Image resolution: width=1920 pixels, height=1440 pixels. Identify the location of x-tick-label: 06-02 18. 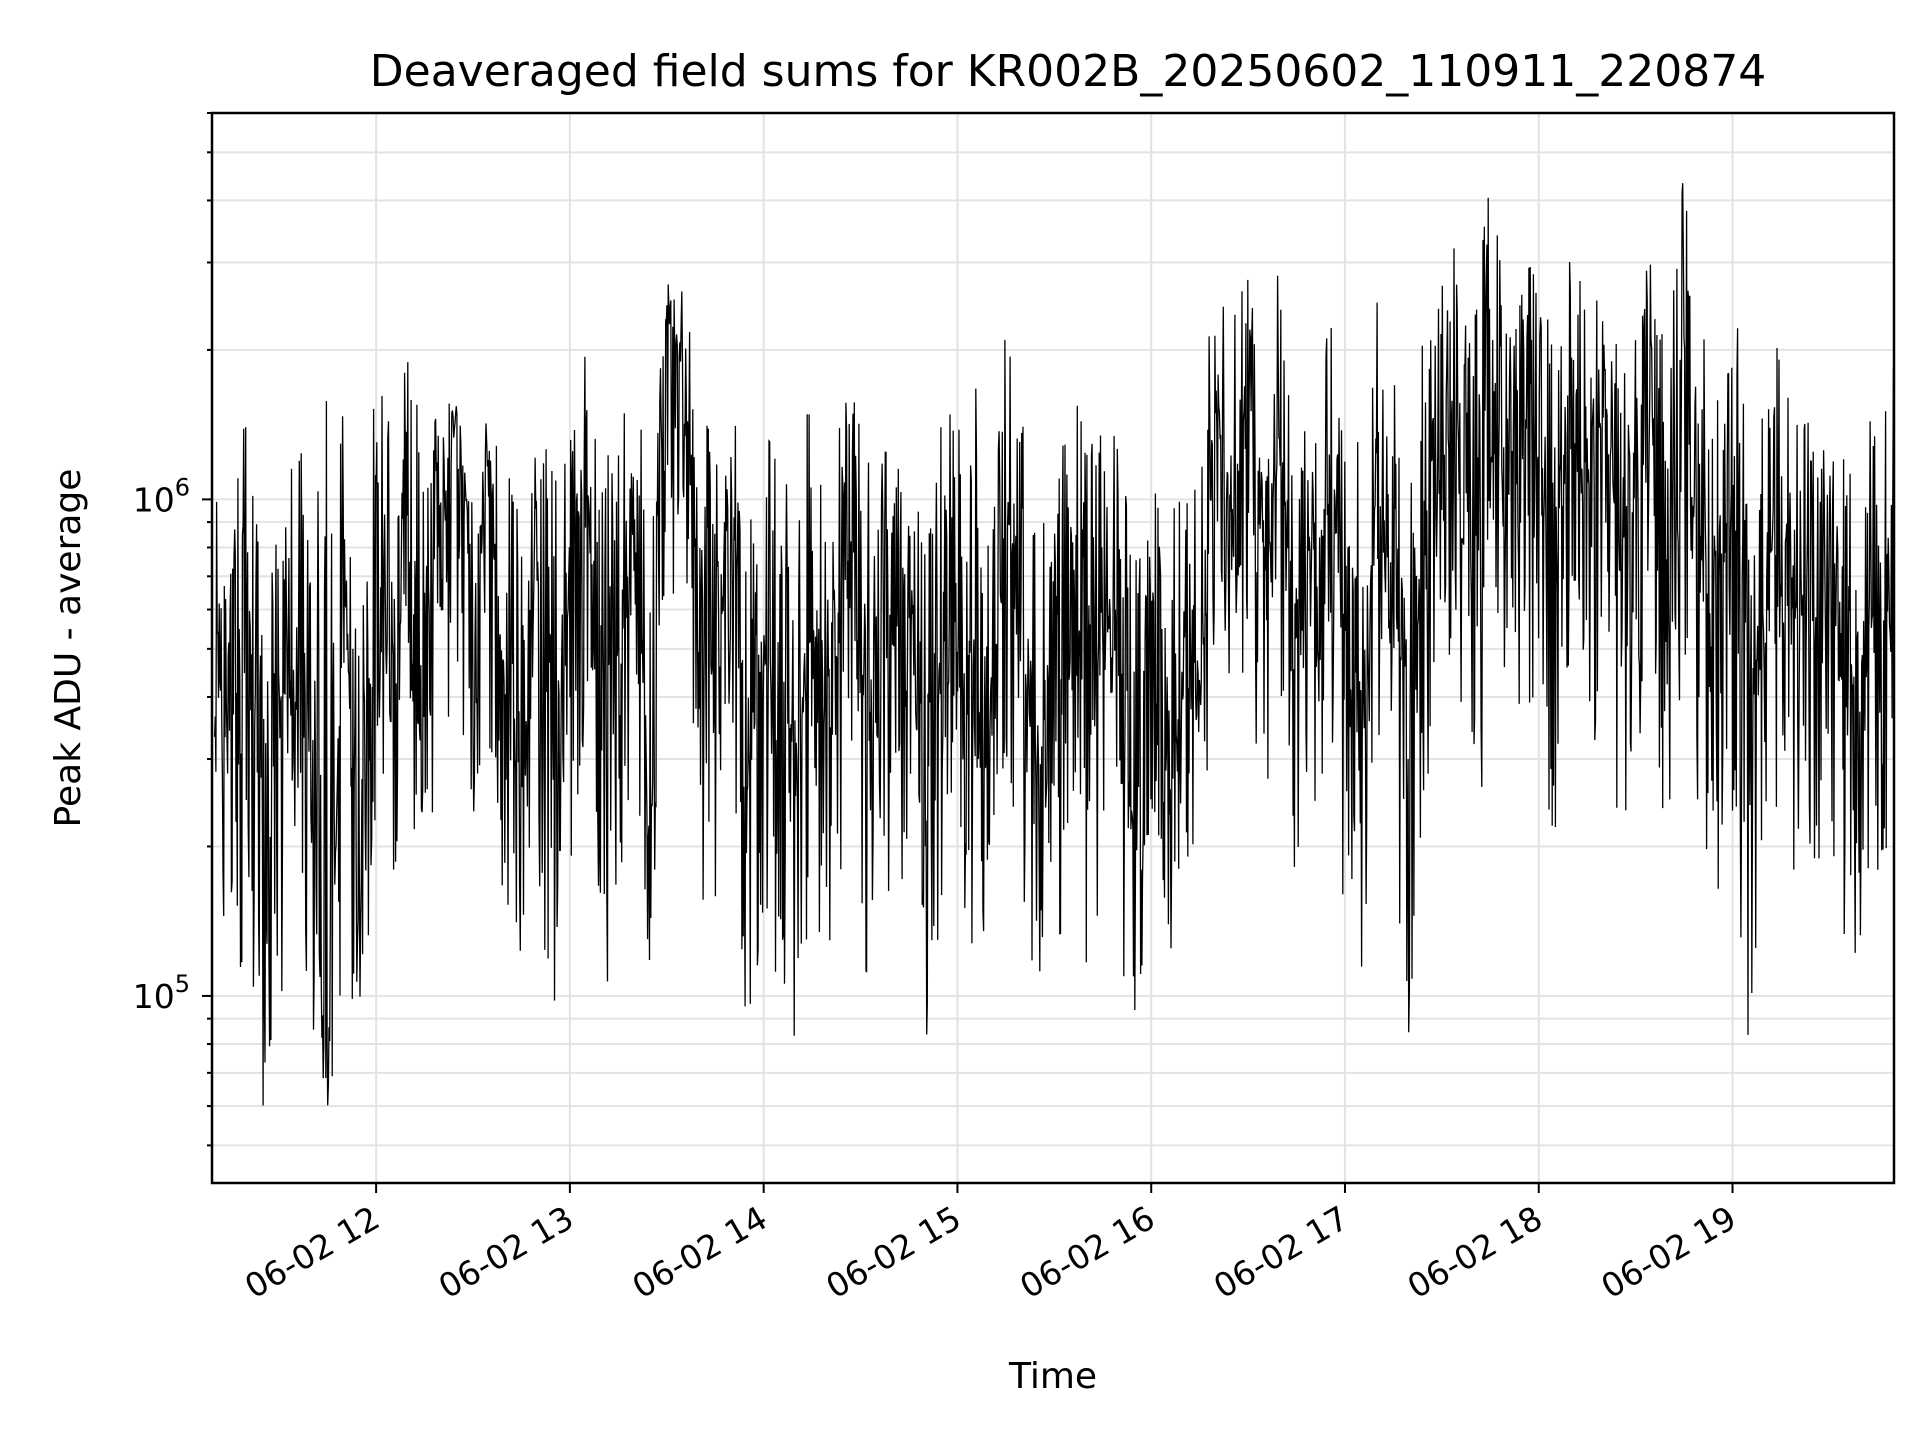
(1475, 1252).